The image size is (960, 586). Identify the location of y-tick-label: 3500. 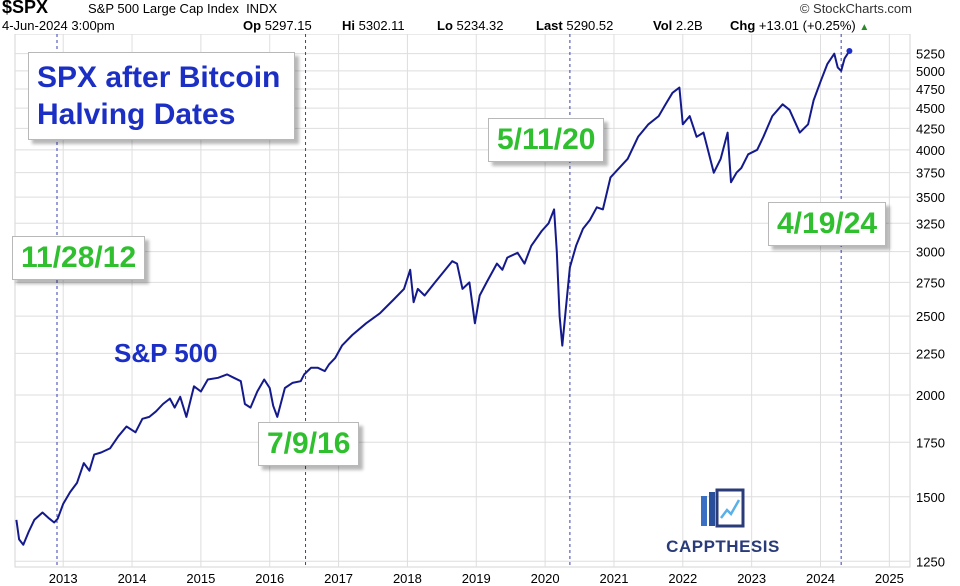
(930, 197).